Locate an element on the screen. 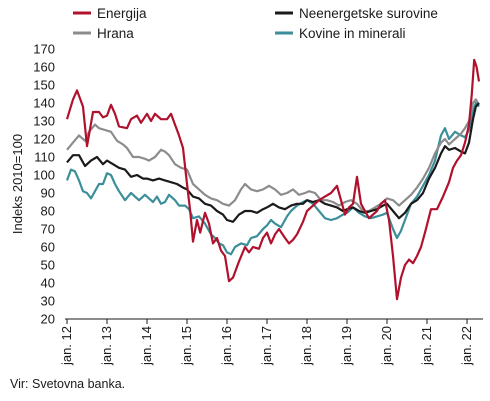  y-axis: 20 30 40 50 60 70 80 90 100 110 120 130 140 150 160 170 is located at coordinates (44, 184).